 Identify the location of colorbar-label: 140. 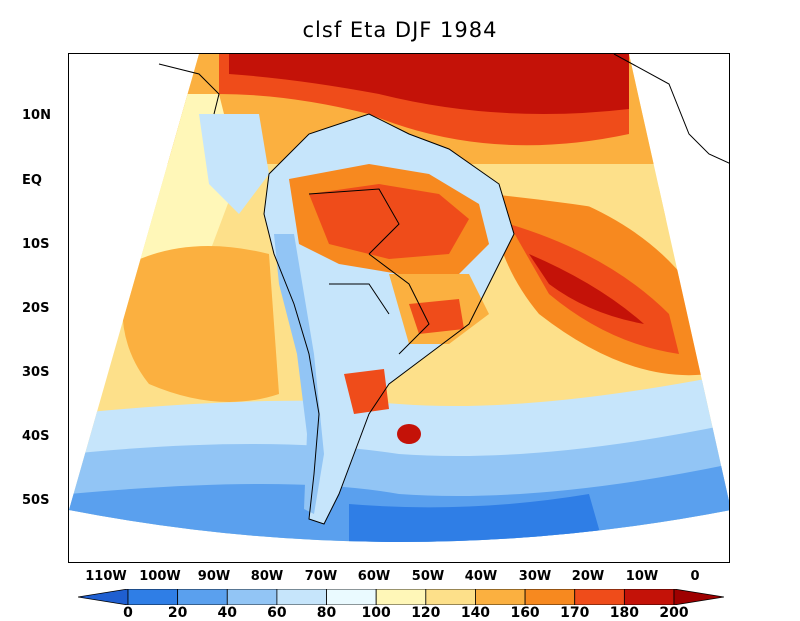
(475, 613).